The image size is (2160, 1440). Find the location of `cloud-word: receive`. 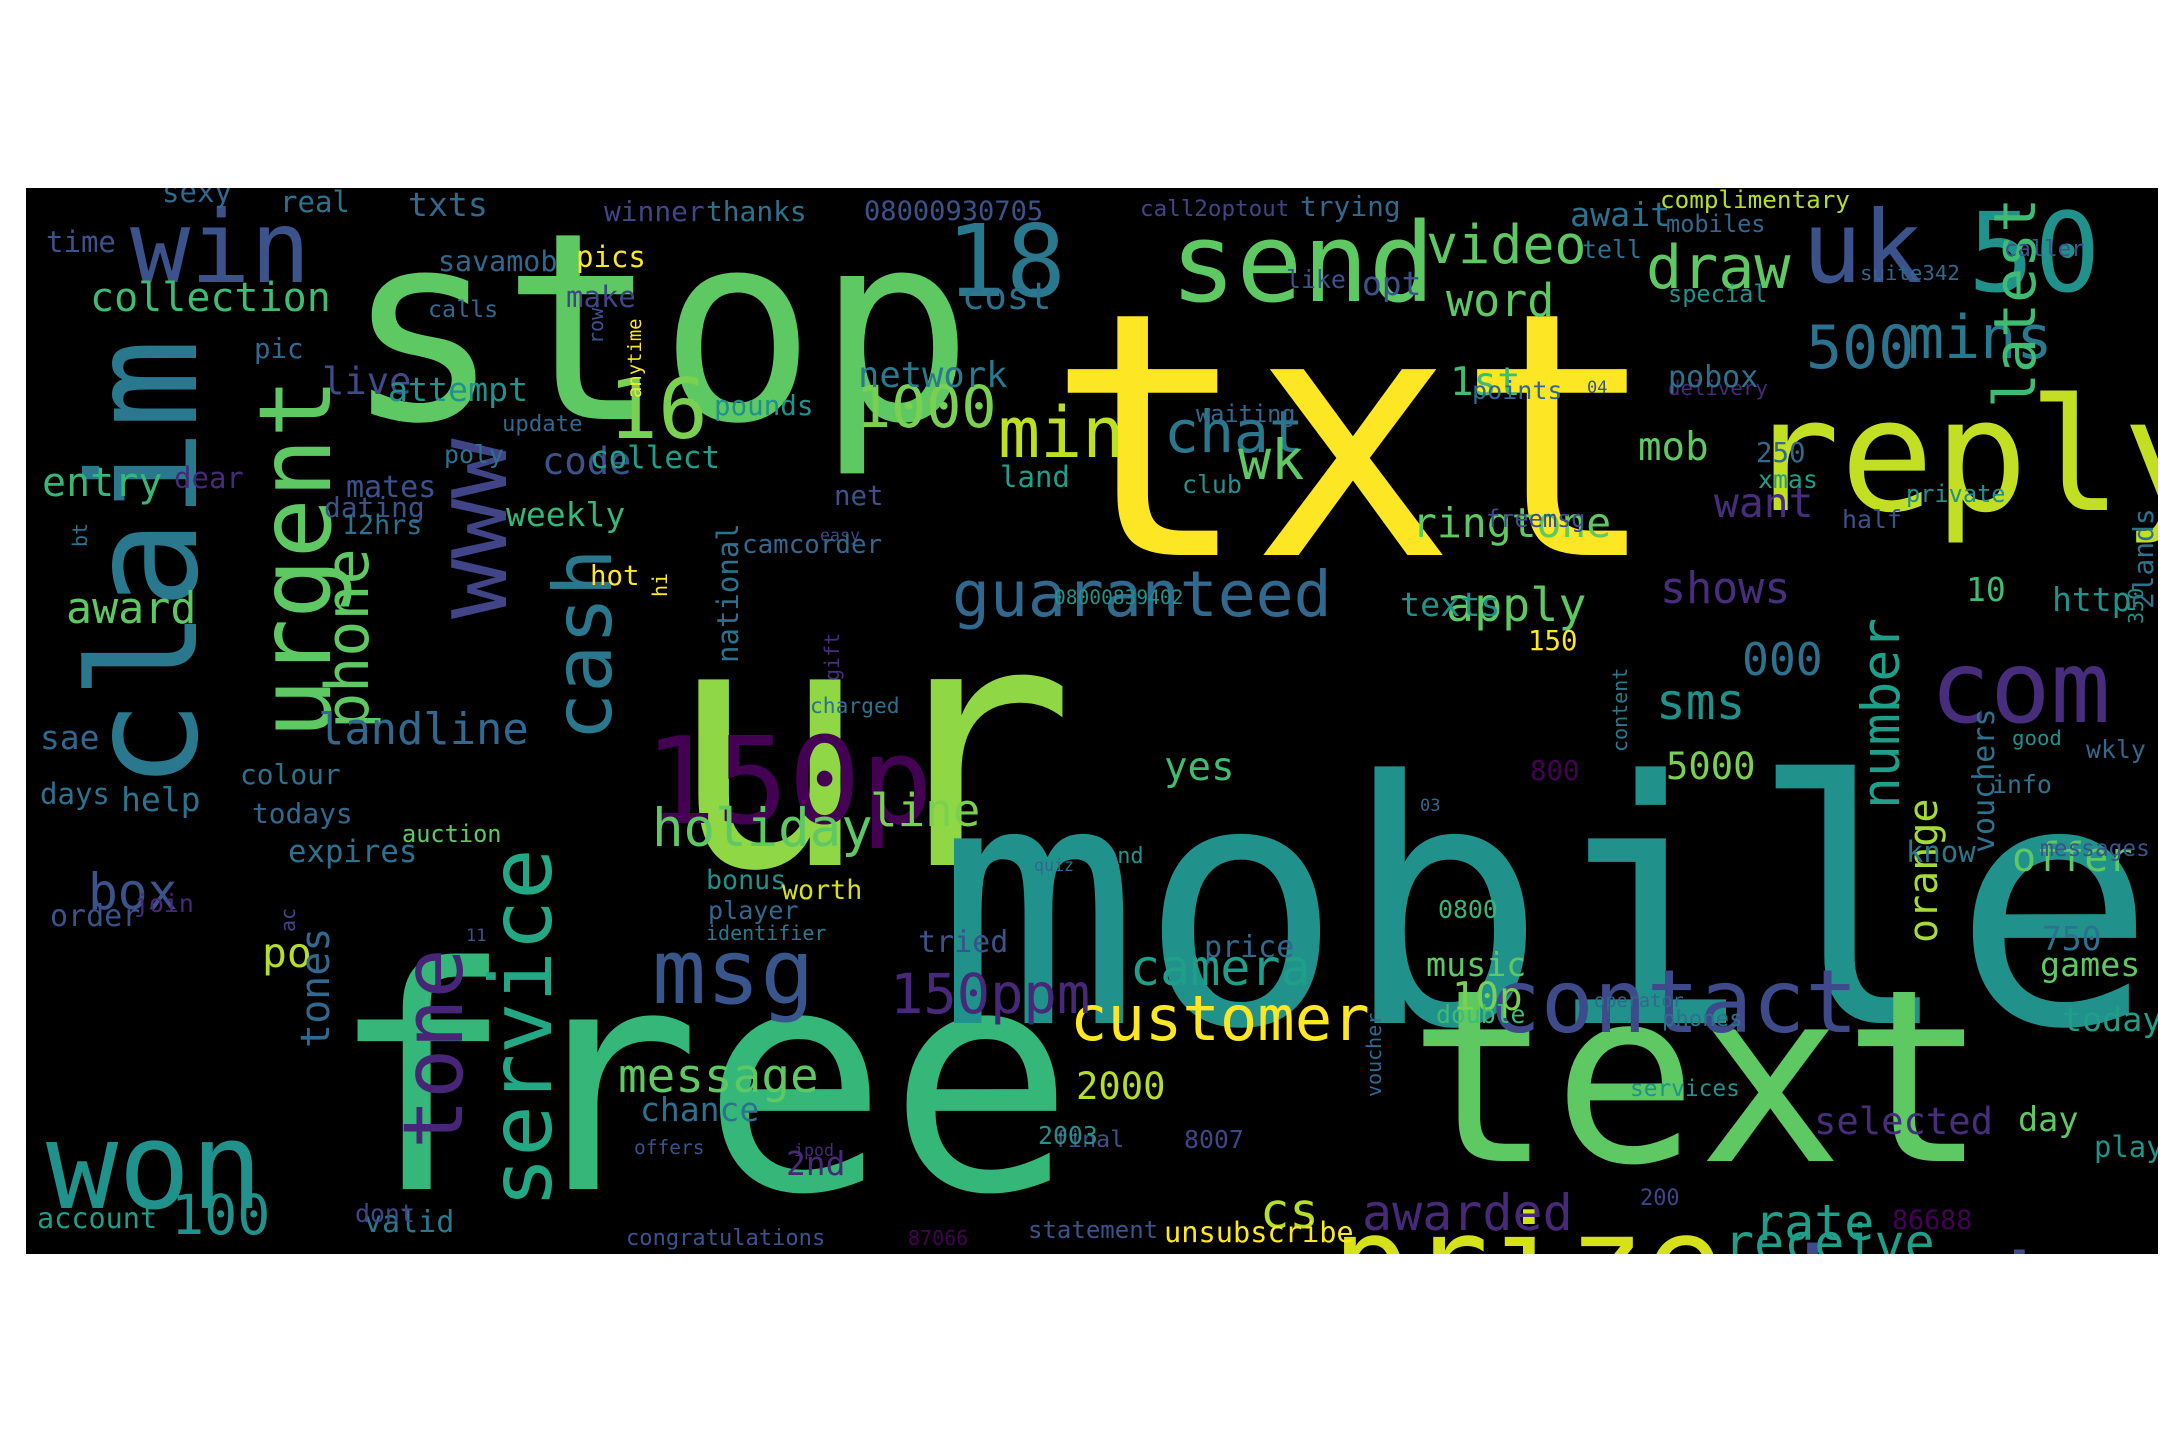

cloud-word: receive is located at coordinates (1829, 1234).